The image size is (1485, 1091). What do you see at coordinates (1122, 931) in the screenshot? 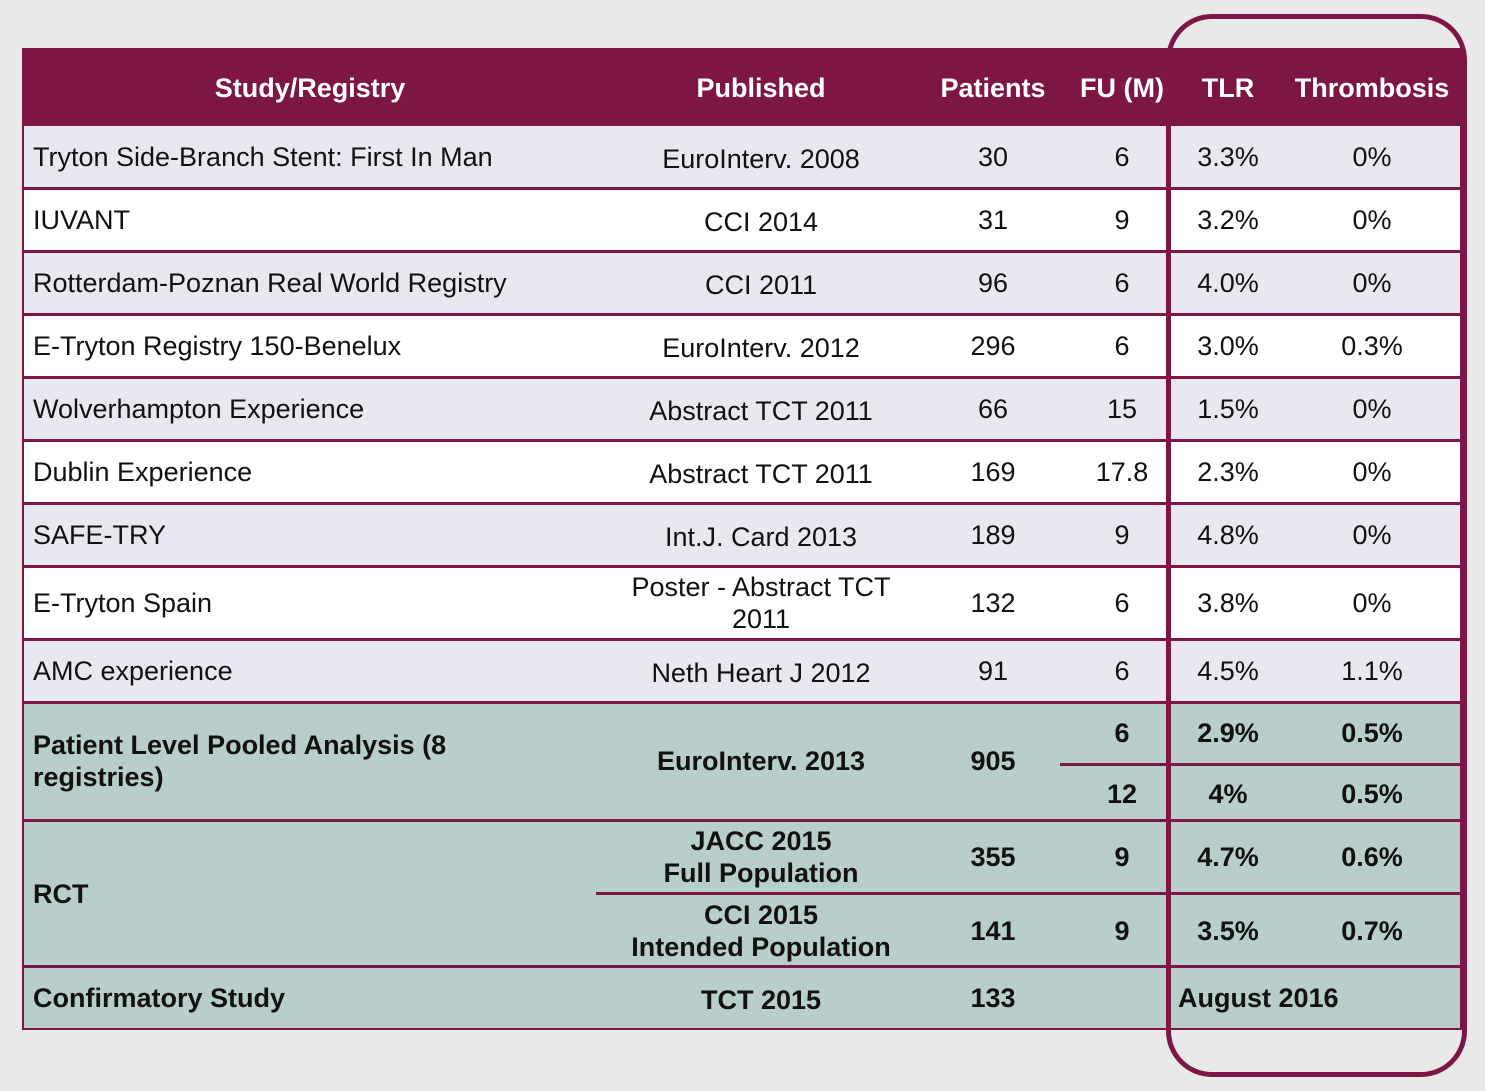
I see `rct-fu-2: 9` at bounding box center [1122, 931].